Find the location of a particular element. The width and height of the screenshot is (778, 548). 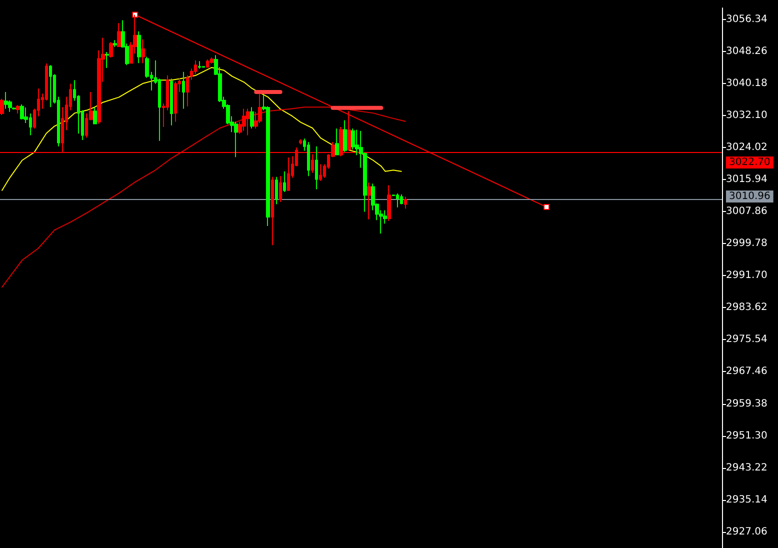

y-tick-label: 2975.54 is located at coordinates (747, 340).